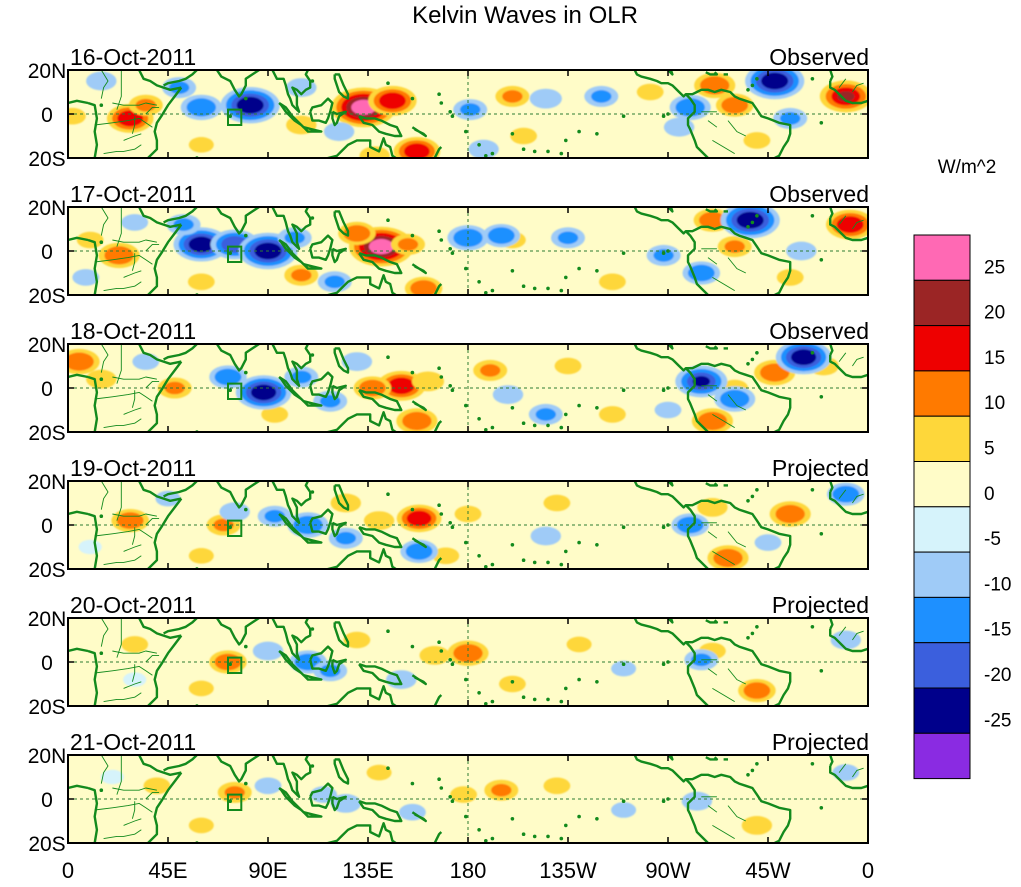  Describe the element at coordinates (133, 57) in the screenshot. I see `panel-date-label: 16-Oct-2011` at that location.